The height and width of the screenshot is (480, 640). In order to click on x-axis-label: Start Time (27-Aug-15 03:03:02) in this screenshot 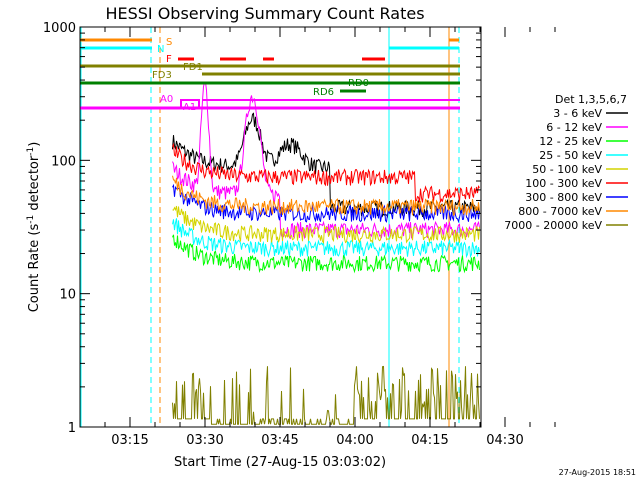, I will do `click(280, 462)`.